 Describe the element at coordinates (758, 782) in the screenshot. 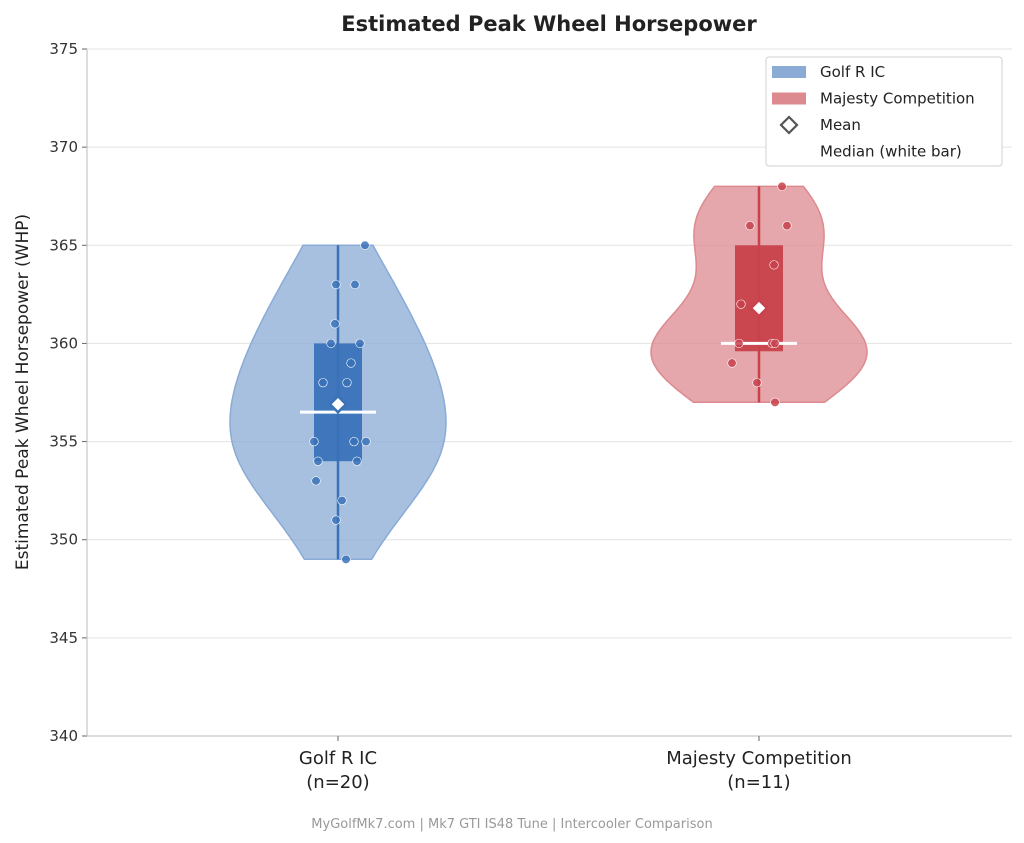

I see `x-category-count: (n=11)` at that location.